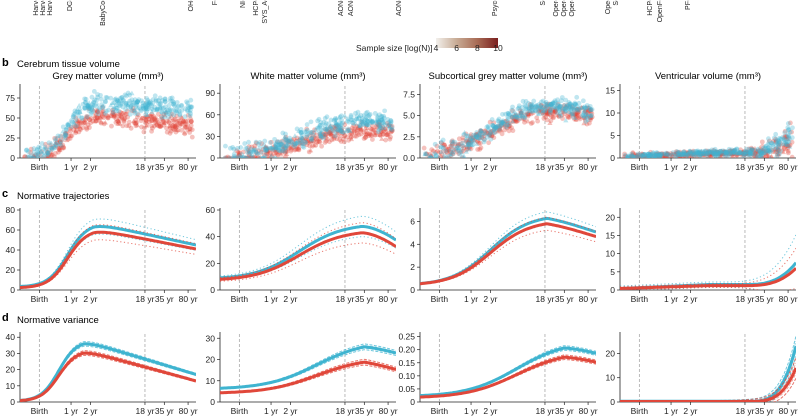  Describe the element at coordinates (508, 250) in the screenshot. I see `band-line` at that location.